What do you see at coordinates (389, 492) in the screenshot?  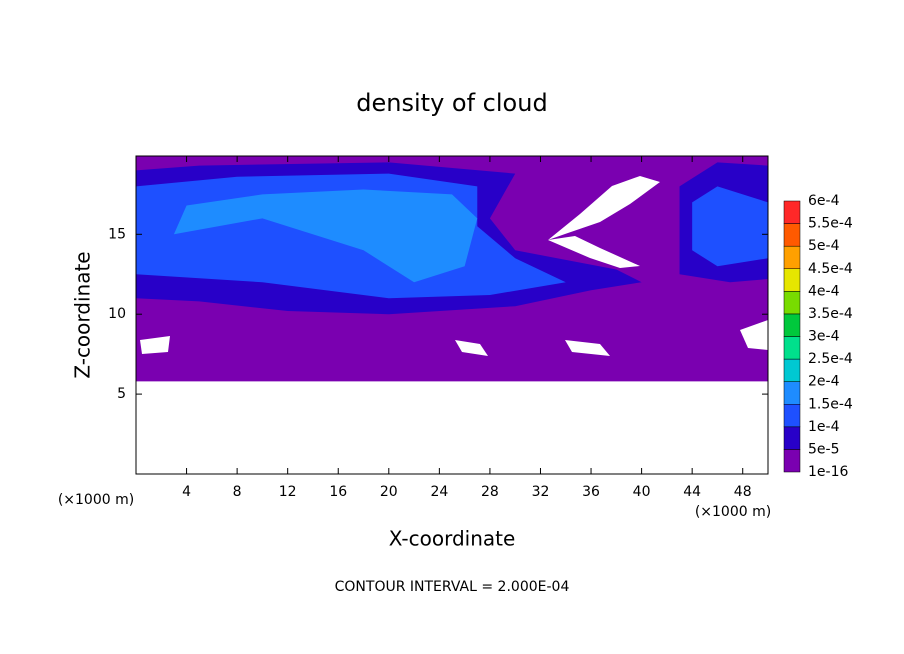 I see `x-tick-label: 20` at bounding box center [389, 492].